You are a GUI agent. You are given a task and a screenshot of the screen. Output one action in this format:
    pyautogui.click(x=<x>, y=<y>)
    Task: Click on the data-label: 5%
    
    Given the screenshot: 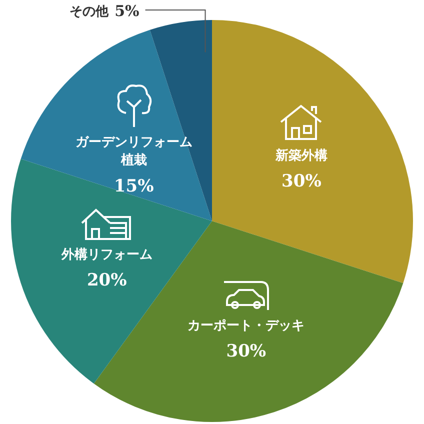 What is the action you would take?
    pyautogui.click(x=127, y=11)
    